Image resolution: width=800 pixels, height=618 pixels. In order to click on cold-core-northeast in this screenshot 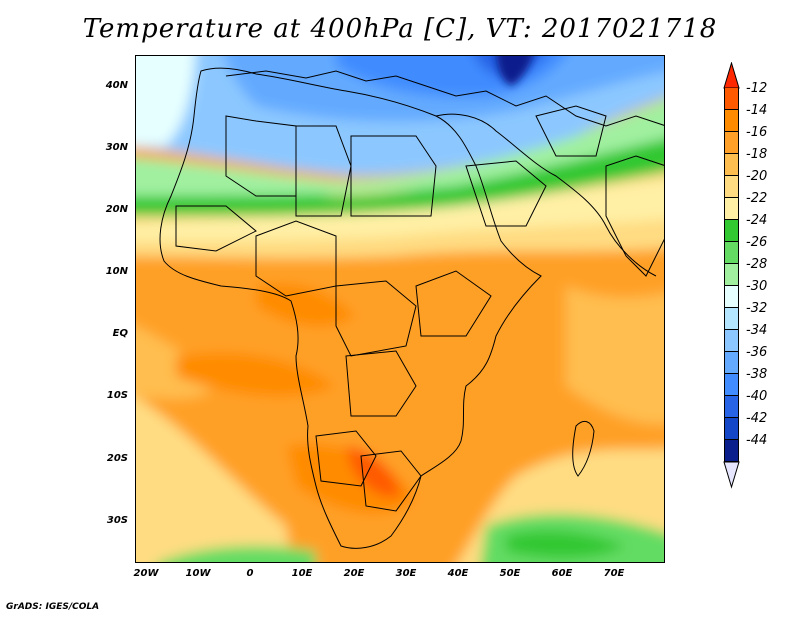, I will do `click(514, 71)`.